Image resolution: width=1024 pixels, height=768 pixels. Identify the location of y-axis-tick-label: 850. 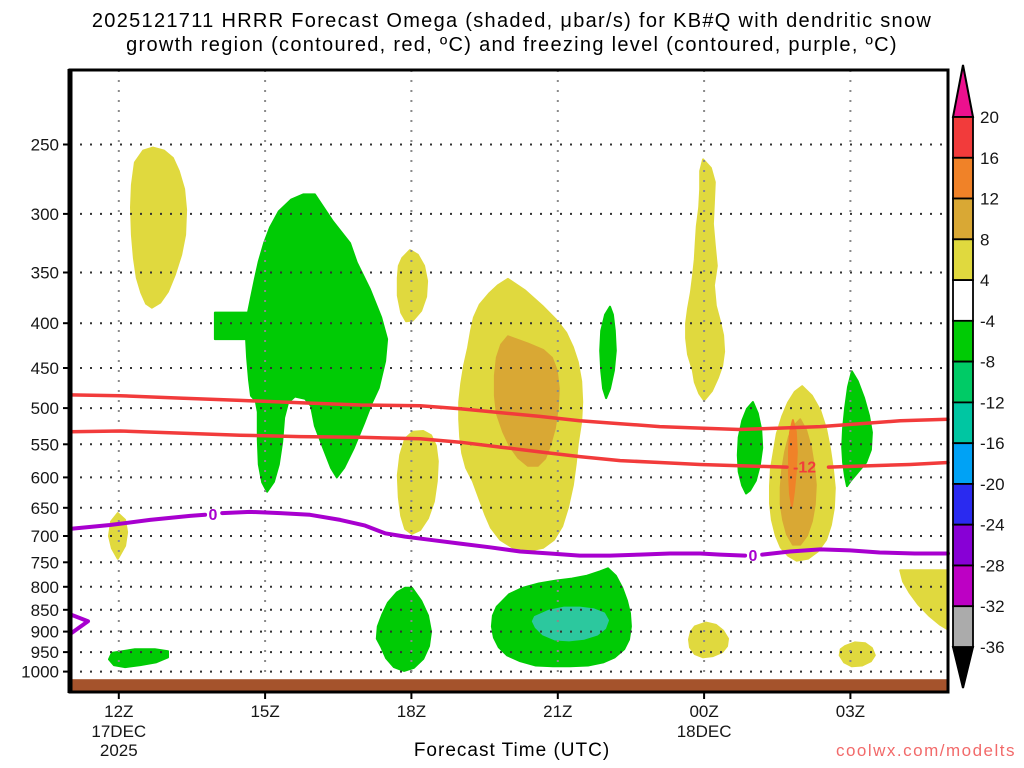
(45, 610).